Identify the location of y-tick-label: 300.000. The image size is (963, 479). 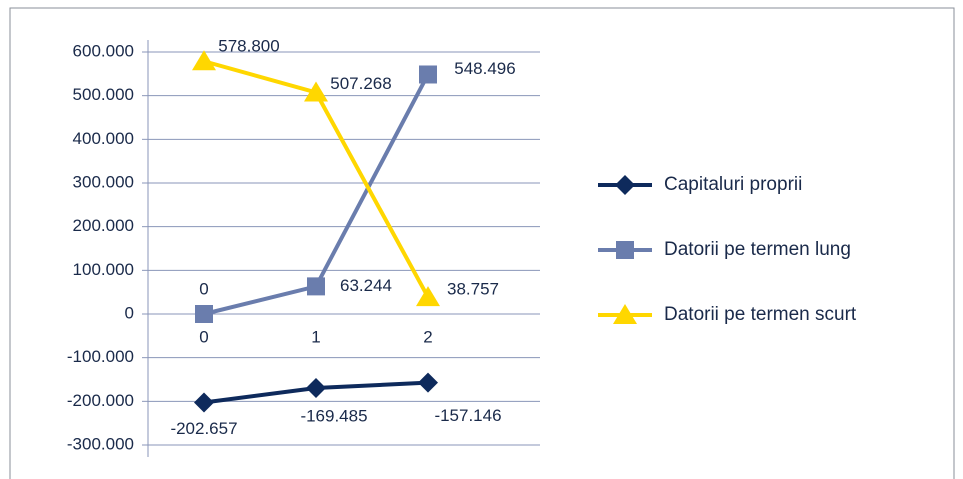
(103, 181).